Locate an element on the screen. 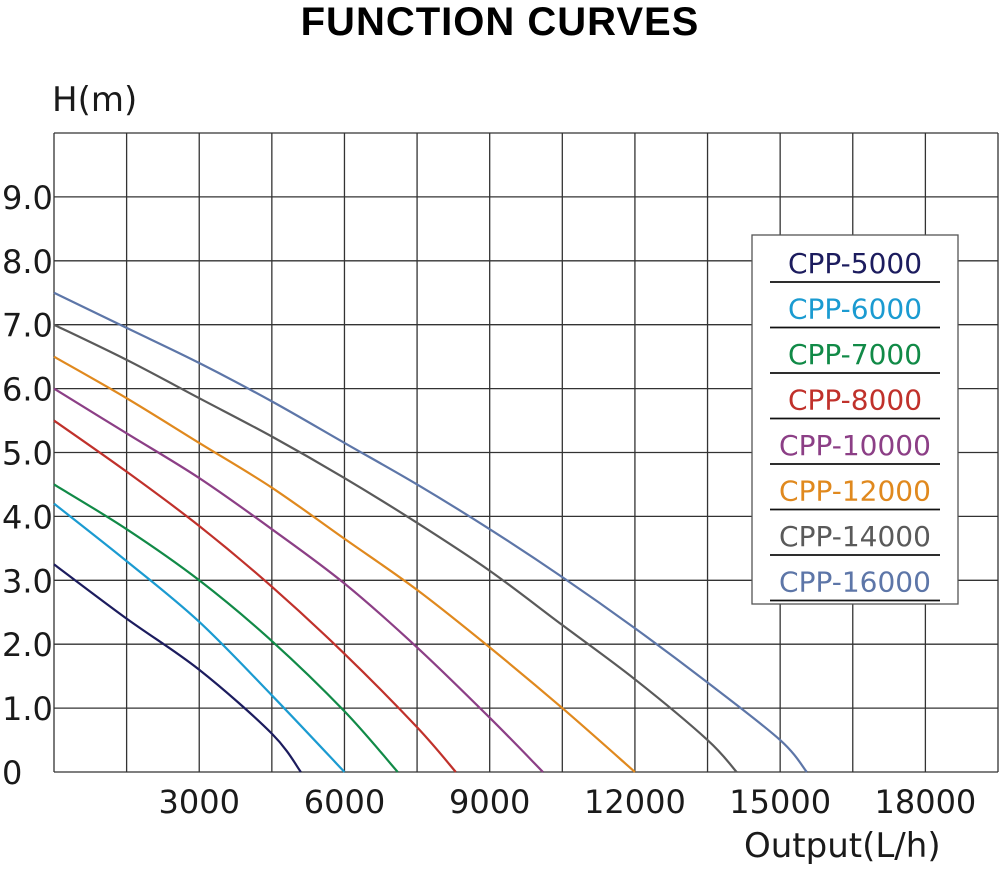 The image size is (1000, 872). y-tick-label: 8.0 is located at coordinates (27, 262).